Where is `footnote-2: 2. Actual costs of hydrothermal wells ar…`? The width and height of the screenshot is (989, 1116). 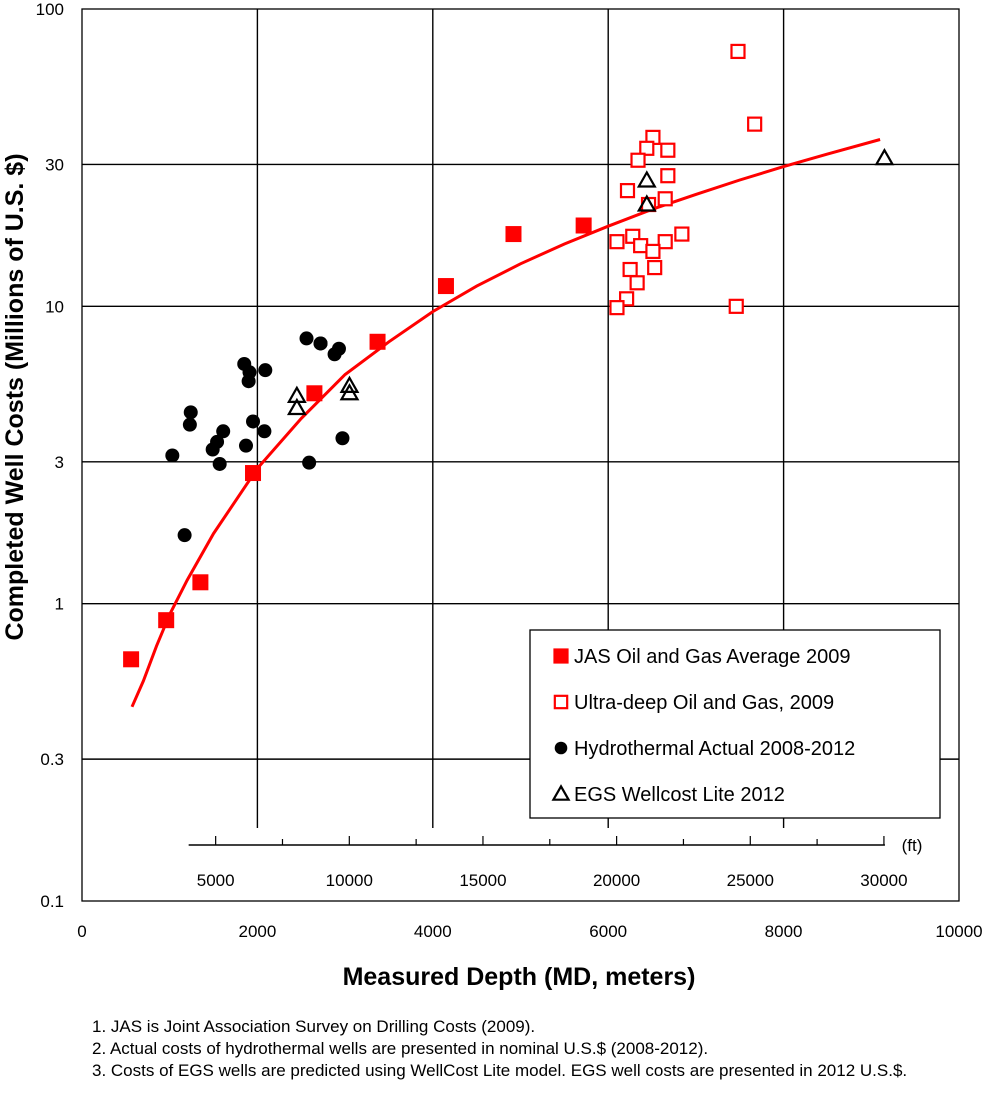
footnote-2: 2. Actual costs of hydrothermal wells ar… is located at coordinates (400, 1048).